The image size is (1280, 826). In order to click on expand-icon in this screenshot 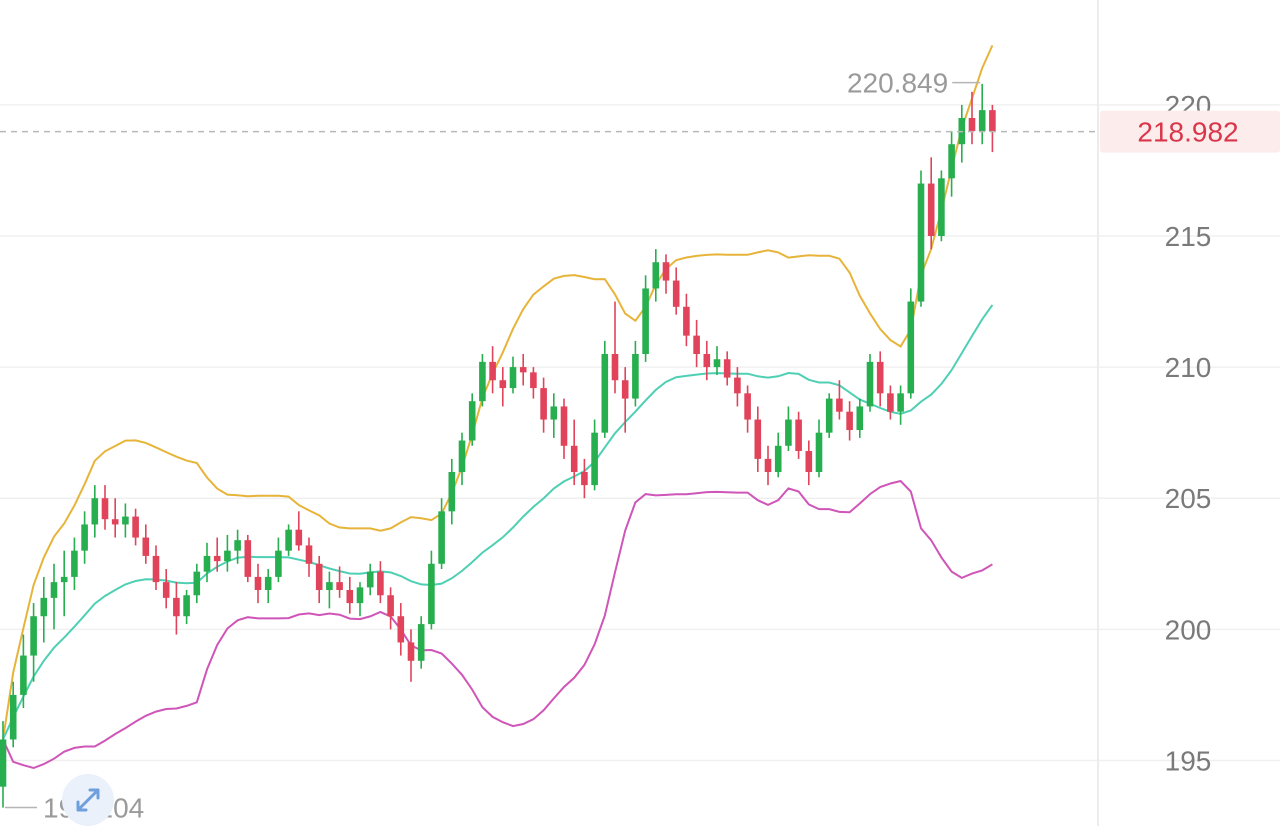, I will do `click(88, 800)`.